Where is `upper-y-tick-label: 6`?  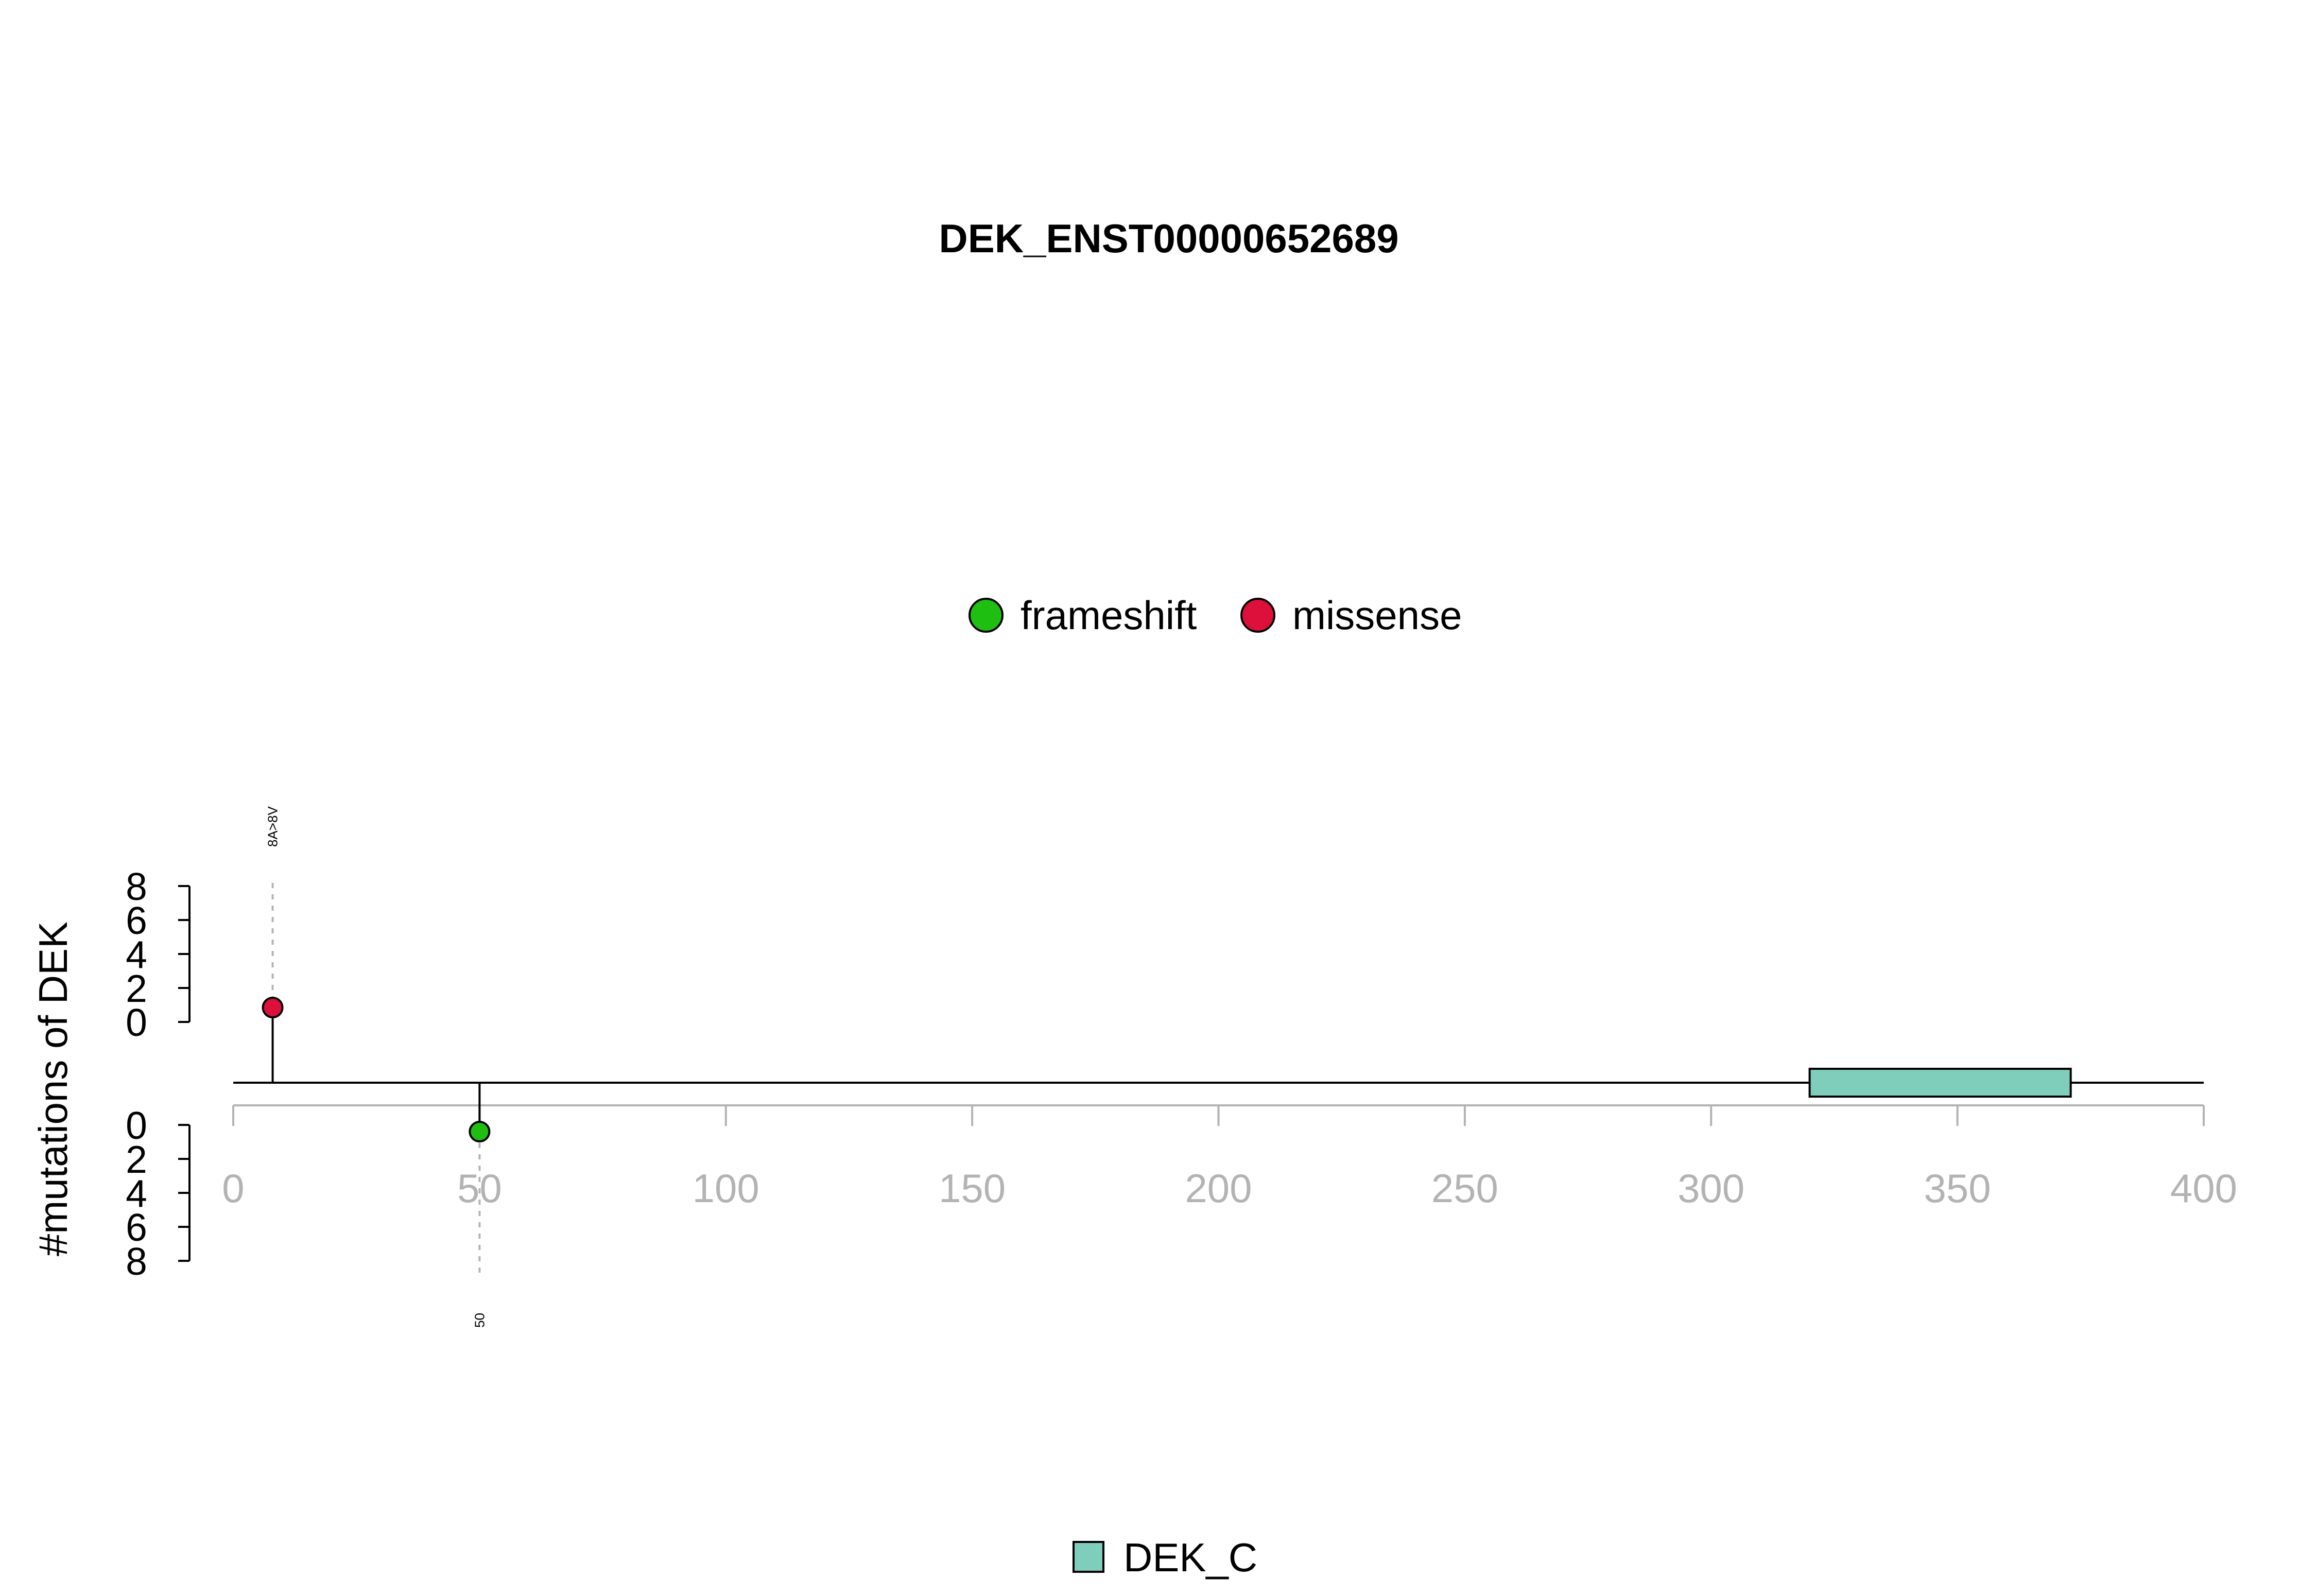 upper-y-tick-label: 6 is located at coordinates (136, 921).